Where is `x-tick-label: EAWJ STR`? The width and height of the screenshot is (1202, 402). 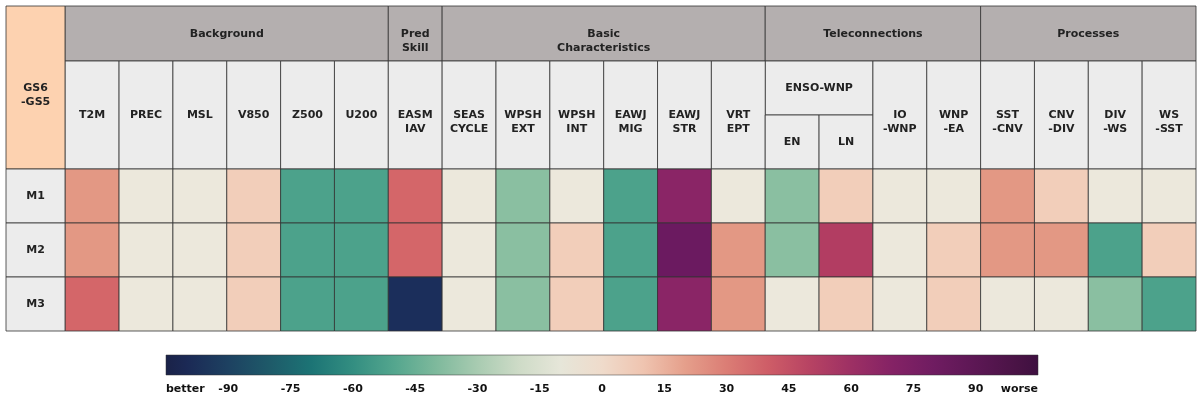 x-tick-label: EAWJ STR is located at coordinates (684, 121).